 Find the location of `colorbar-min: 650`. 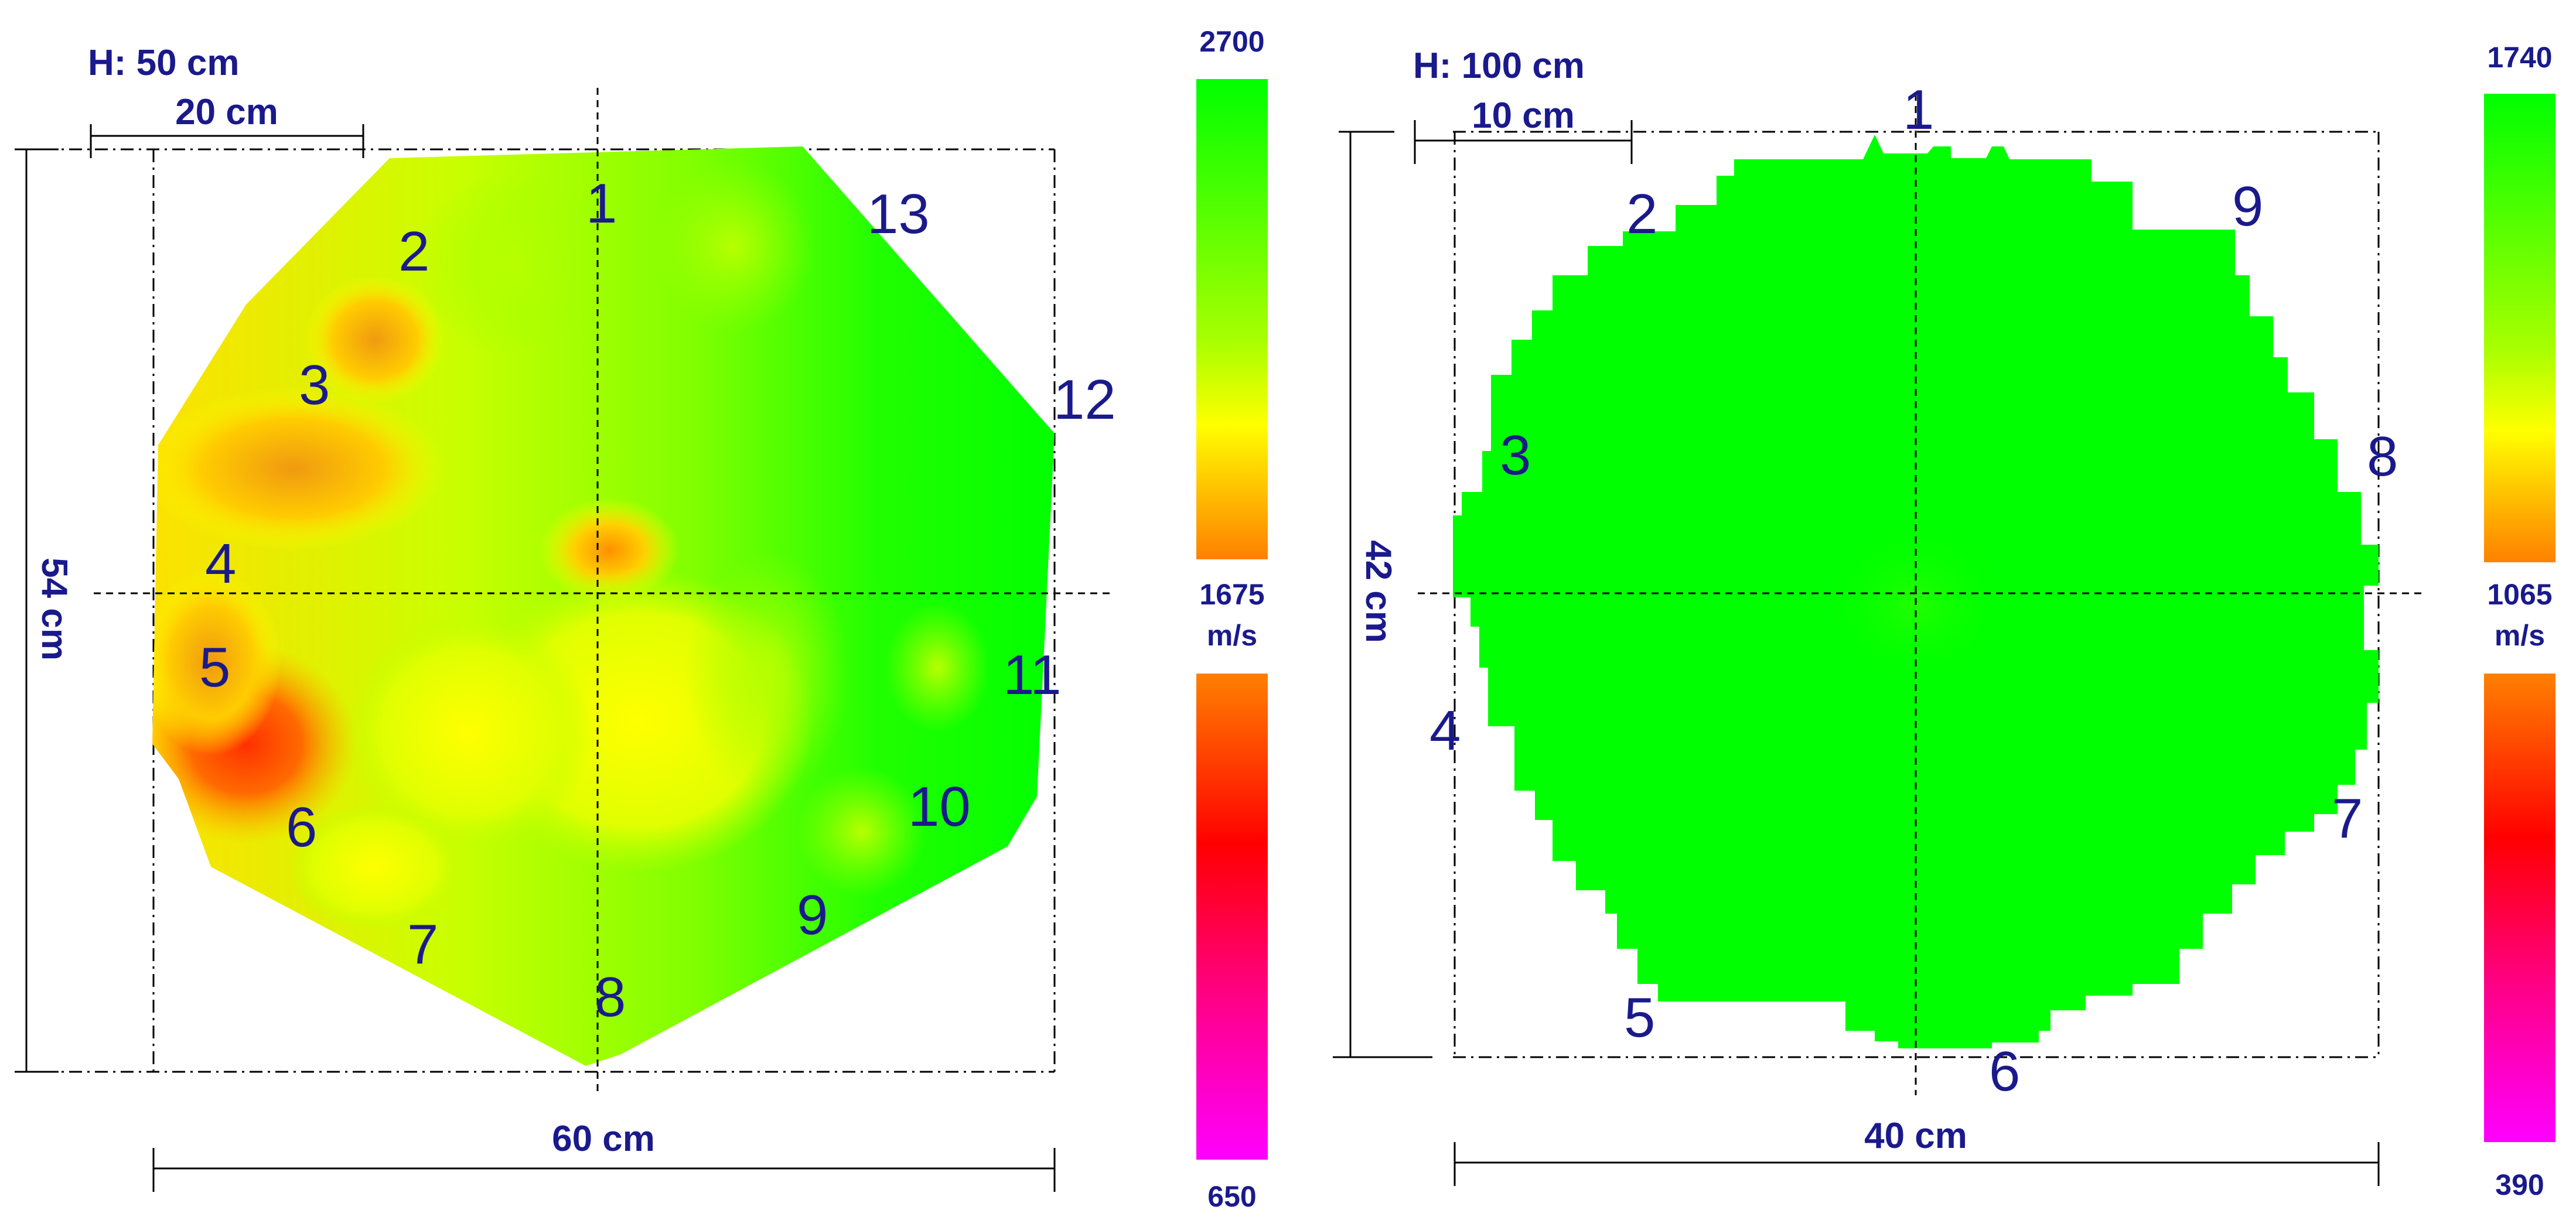

colorbar-min: 650 is located at coordinates (1231, 1196).